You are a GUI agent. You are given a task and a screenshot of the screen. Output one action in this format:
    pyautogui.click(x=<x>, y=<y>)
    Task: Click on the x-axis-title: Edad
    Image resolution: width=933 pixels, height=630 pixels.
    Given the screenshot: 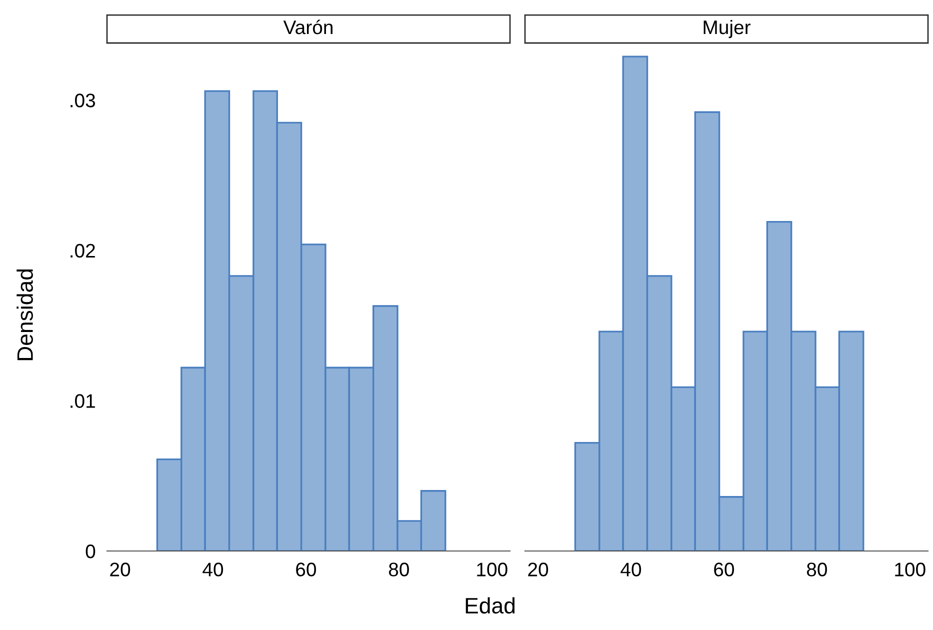 What is the action you would take?
    pyautogui.click(x=490, y=605)
    